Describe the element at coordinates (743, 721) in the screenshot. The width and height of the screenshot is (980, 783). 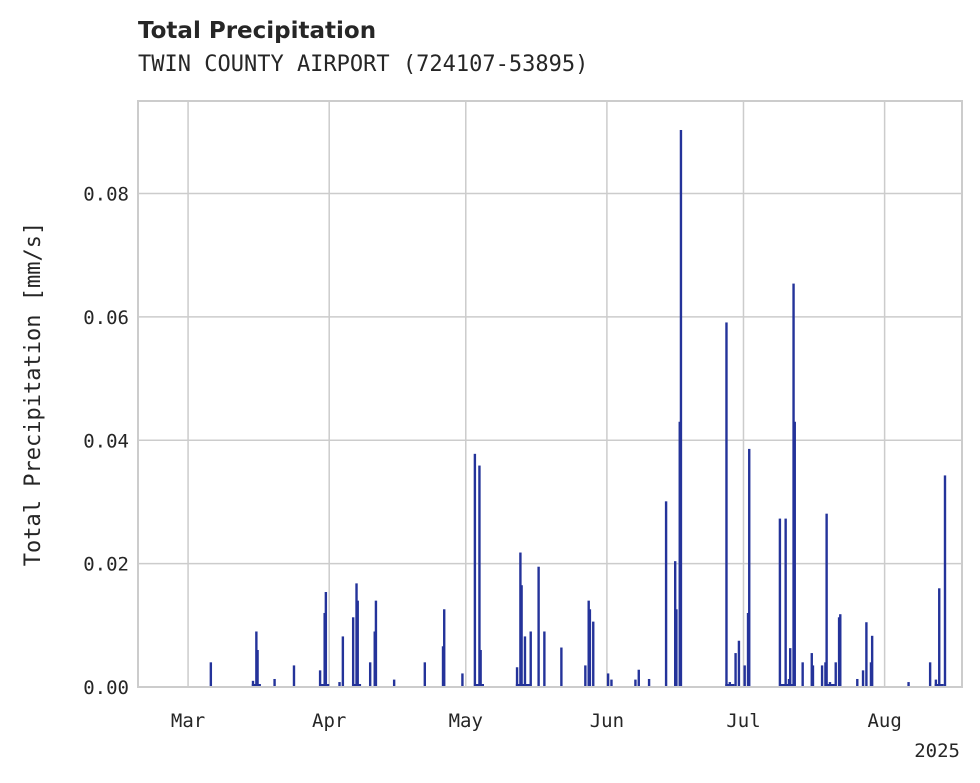
I see `x-tick-label: Jul` at that location.